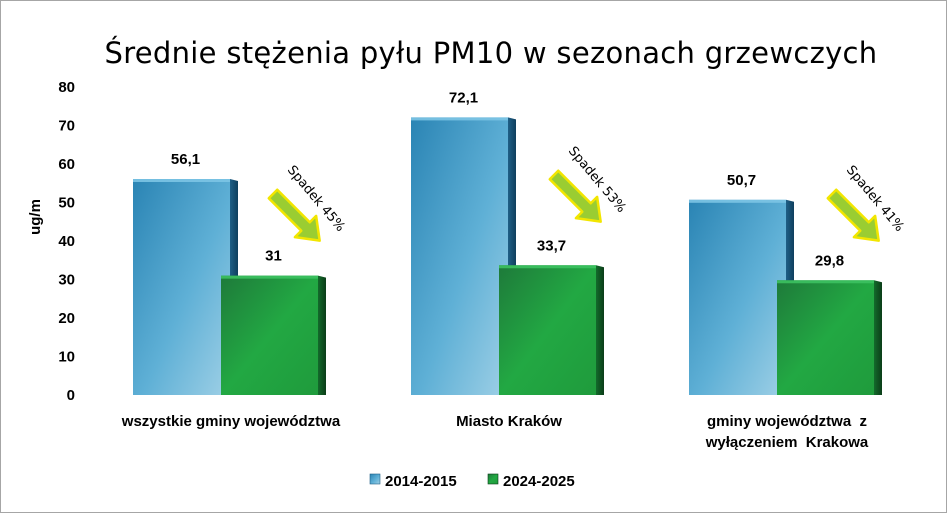 This screenshot has height=513, width=947. Describe the element at coordinates (787, 442) in the screenshot. I see `category-label: wyłączeniem Krakowa` at that location.